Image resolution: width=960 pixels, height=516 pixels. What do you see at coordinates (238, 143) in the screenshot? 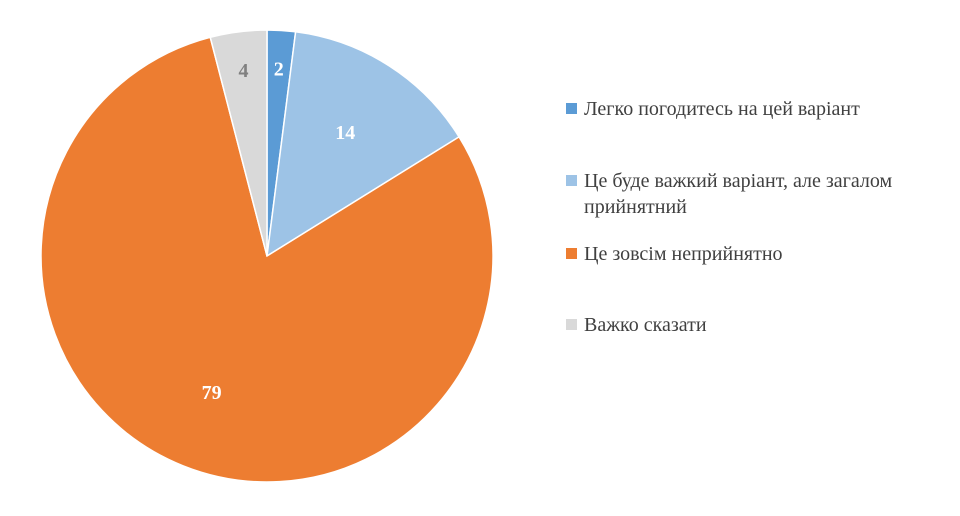
I see `pie-slice-hard-to-say` at bounding box center [238, 143].